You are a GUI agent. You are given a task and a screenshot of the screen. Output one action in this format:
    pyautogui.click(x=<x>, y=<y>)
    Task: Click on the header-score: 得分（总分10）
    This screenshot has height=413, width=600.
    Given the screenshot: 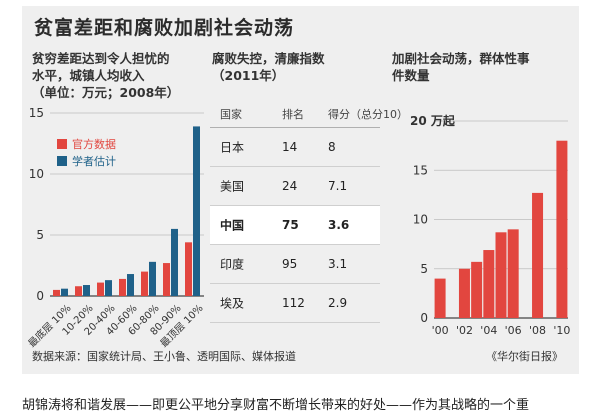 What is the action you would take?
    pyautogui.click(x=368, y=114)
    